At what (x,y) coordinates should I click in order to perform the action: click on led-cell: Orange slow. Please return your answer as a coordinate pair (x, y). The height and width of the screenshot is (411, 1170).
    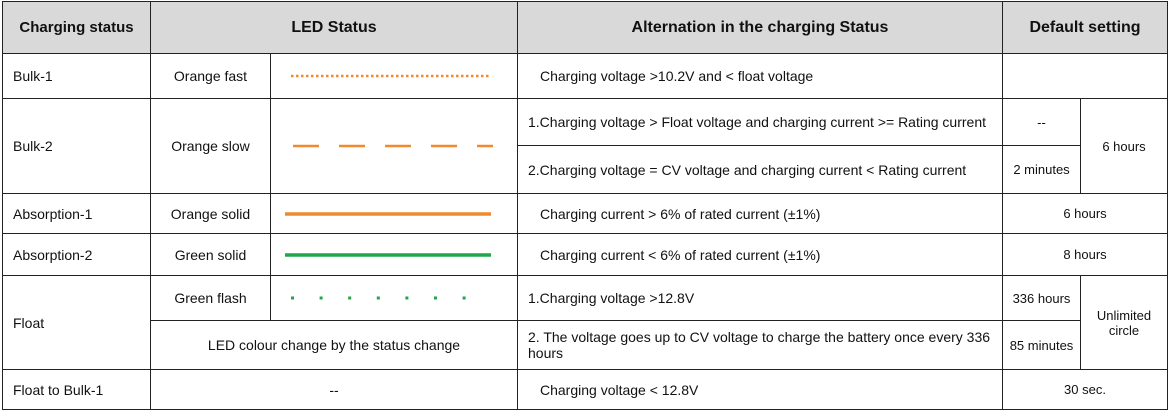
    Looking at the image, I should click on (210, 146).